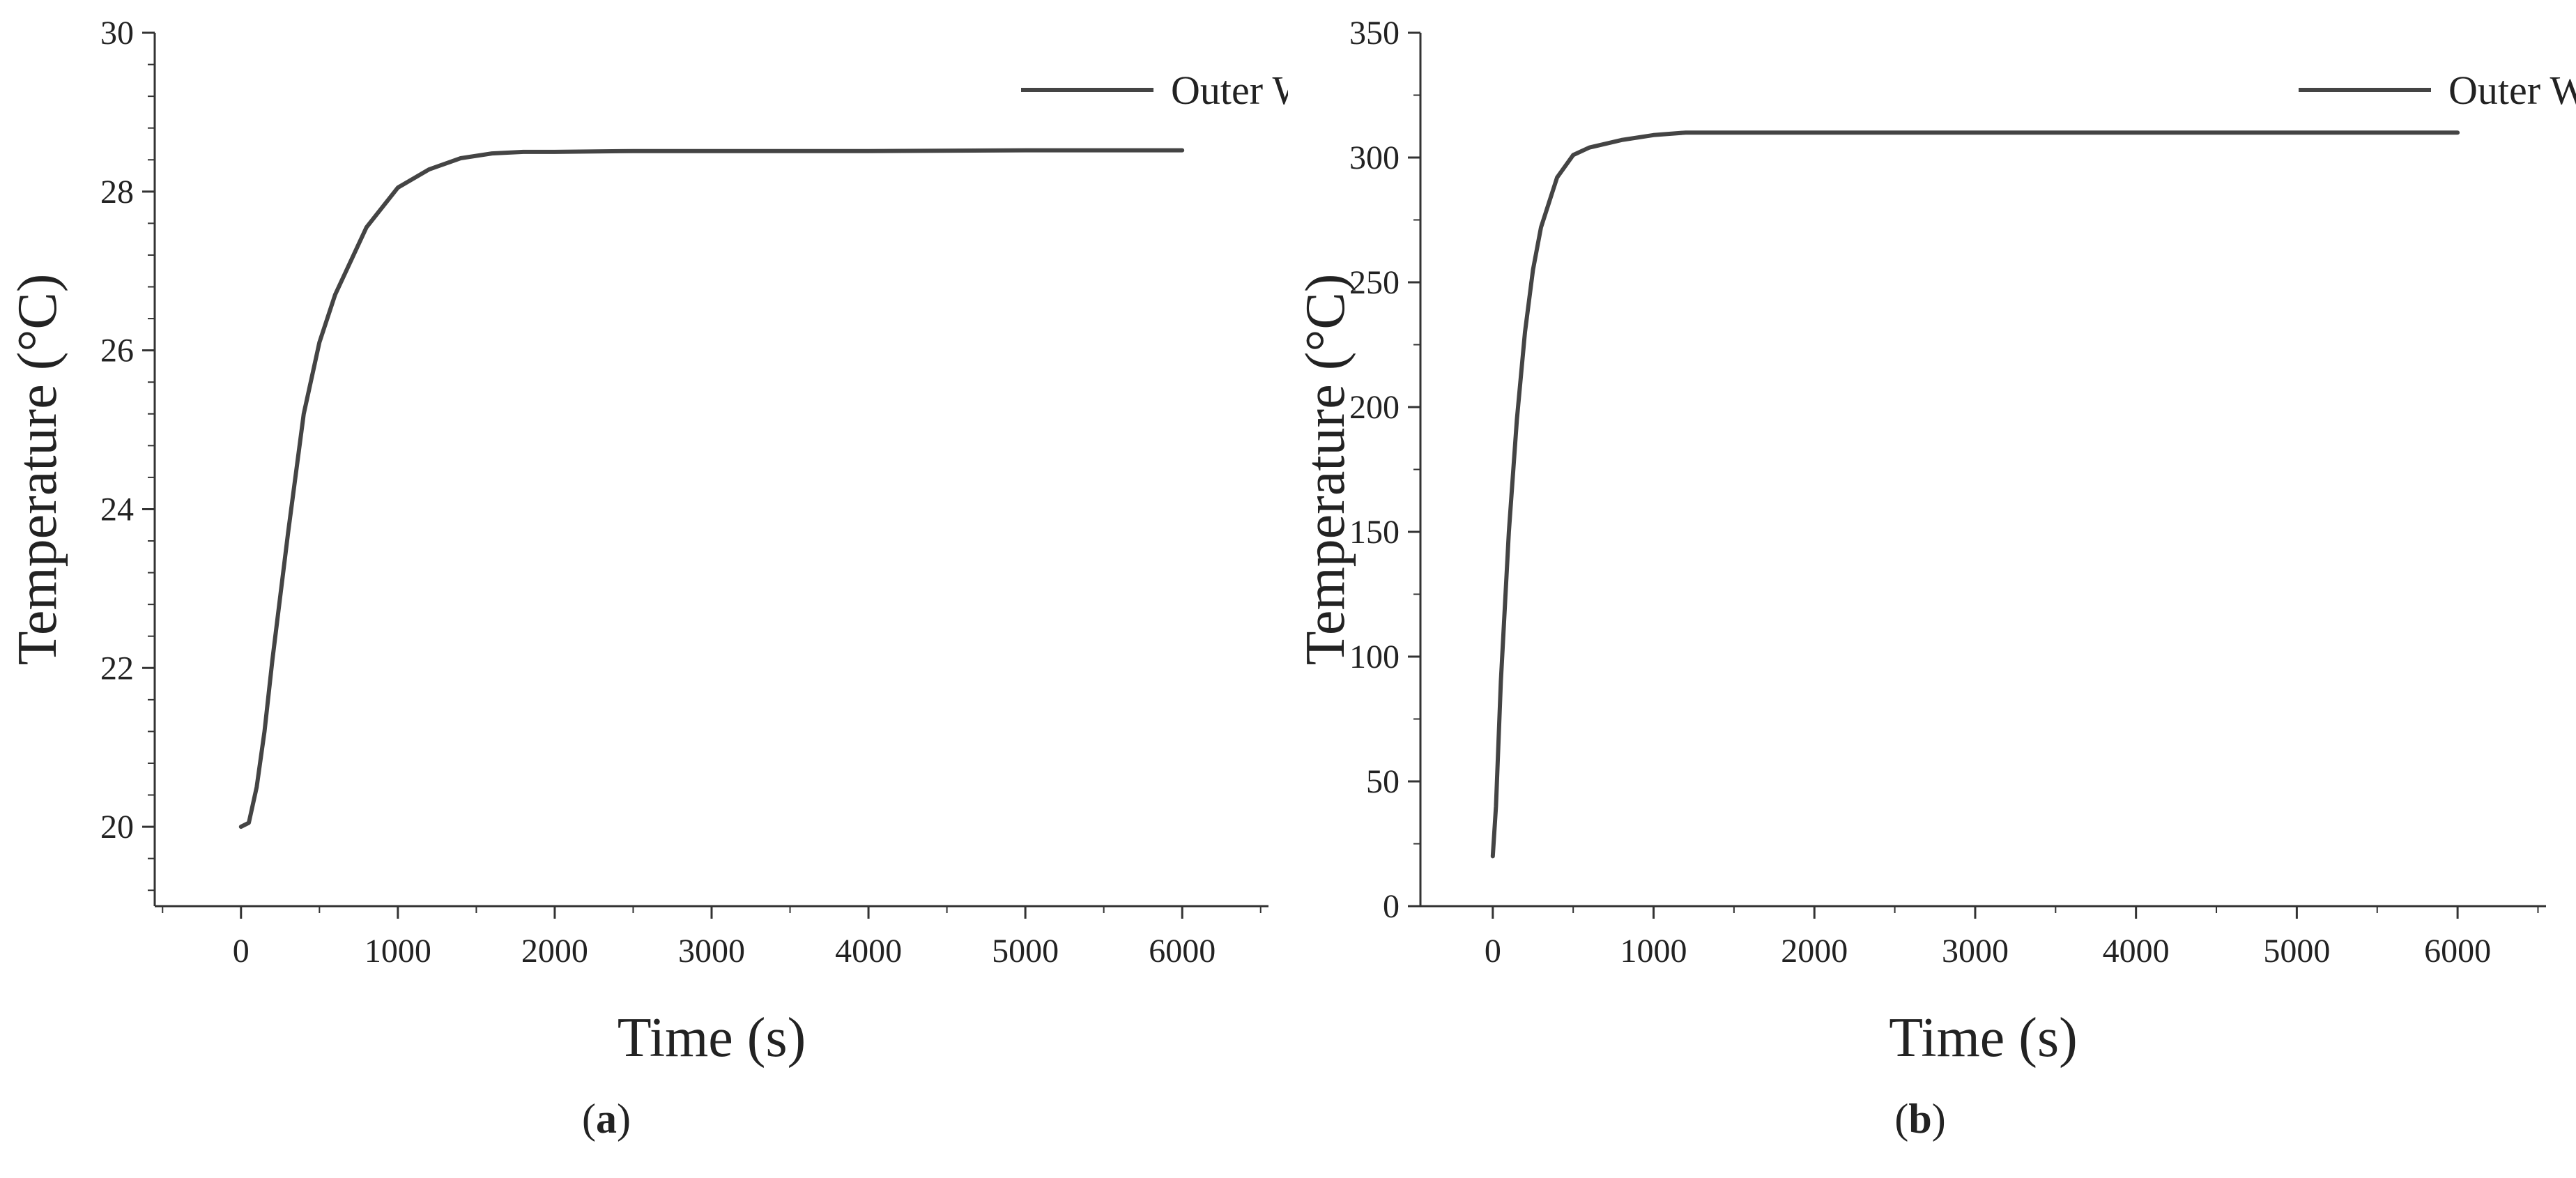 The height and width of the screenshot is (1178, 2576). What do you see at coordinates (1374, 34) in the screenshot?
I see `y-tick-label: 350` at bounding box center [1374, 34].